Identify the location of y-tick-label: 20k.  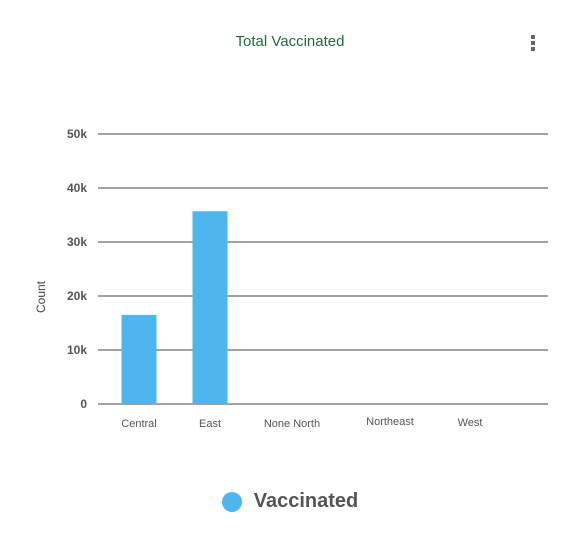
(77, 296).